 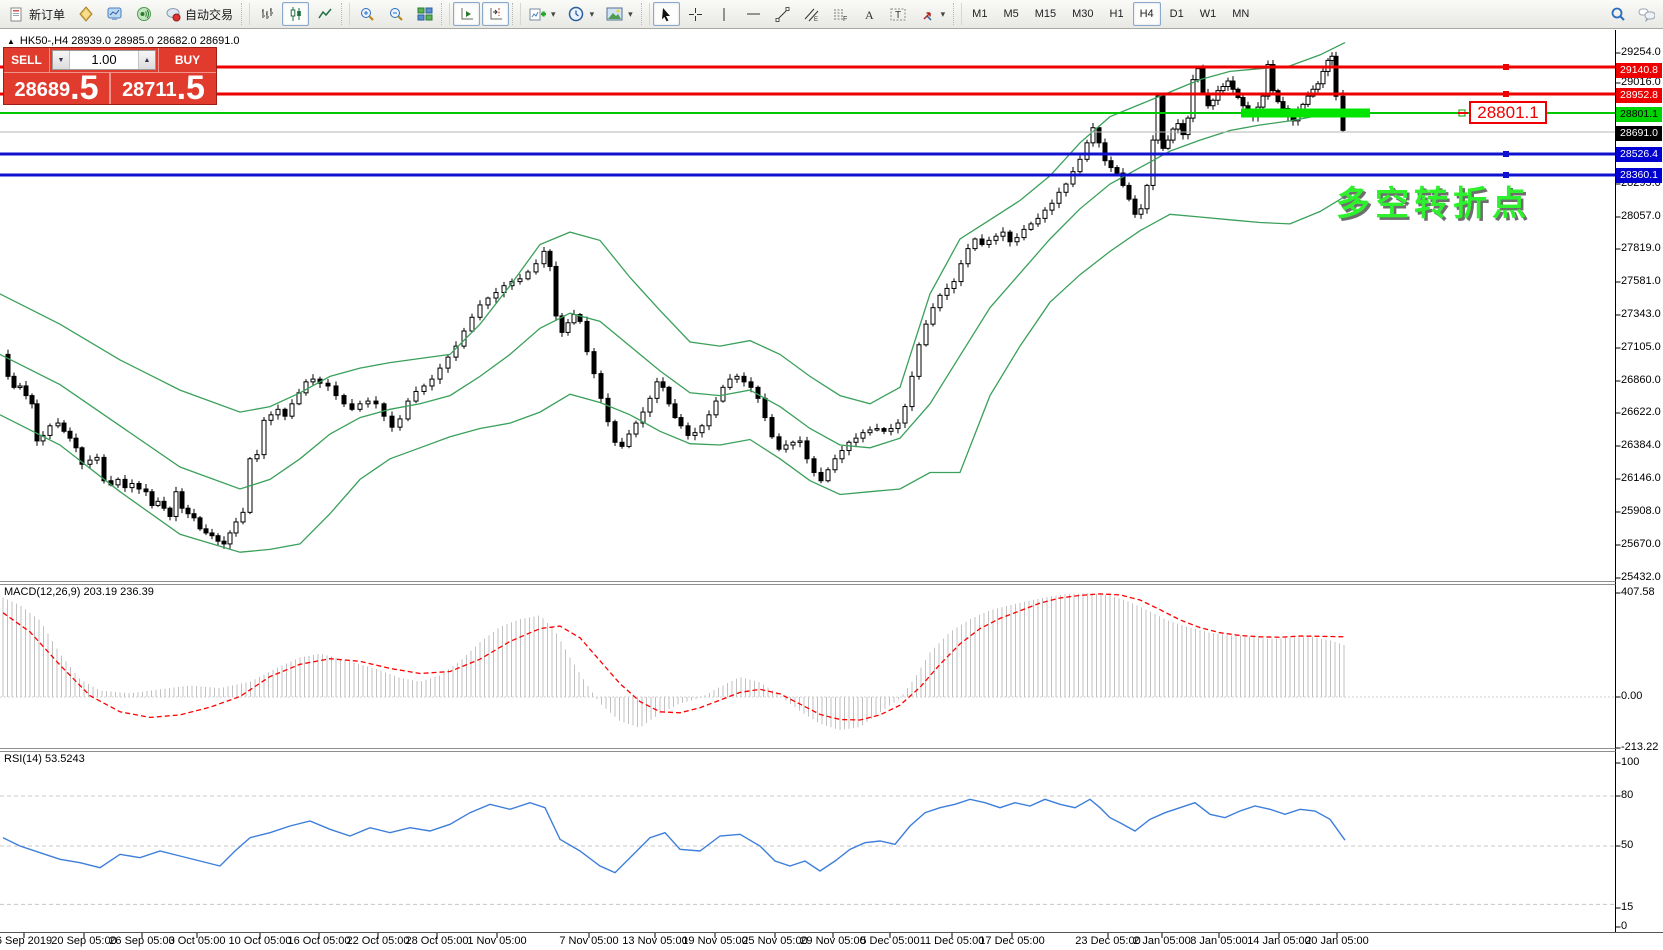 What do you see at coordinates (319, 941) in the screenshot?
I see `date-label: 16 Oct 05:00` at bounding box center [319, 941].